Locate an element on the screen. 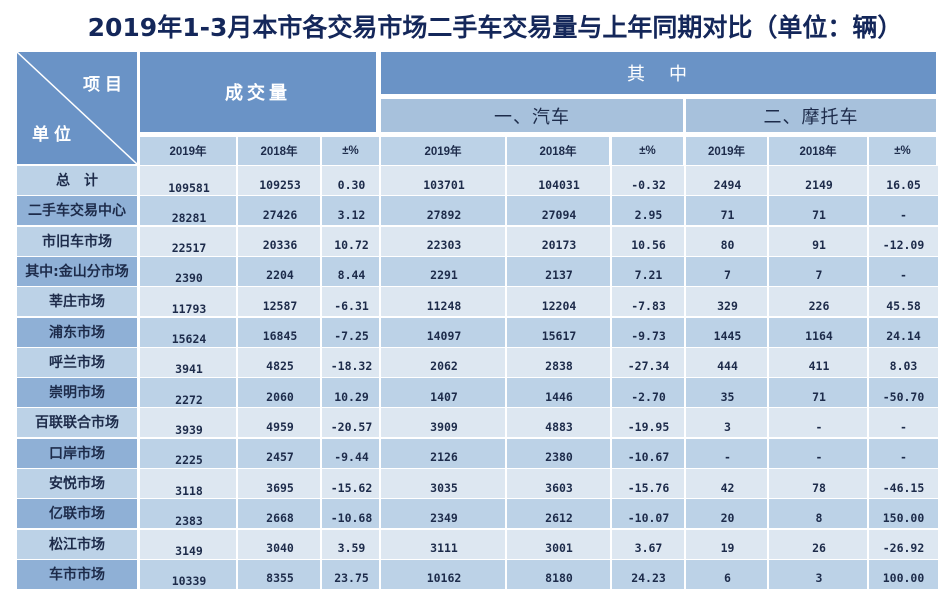 The width and height of the screenshot is (950, 603). cell-value: 104031 is located at coordinates (559, 180).